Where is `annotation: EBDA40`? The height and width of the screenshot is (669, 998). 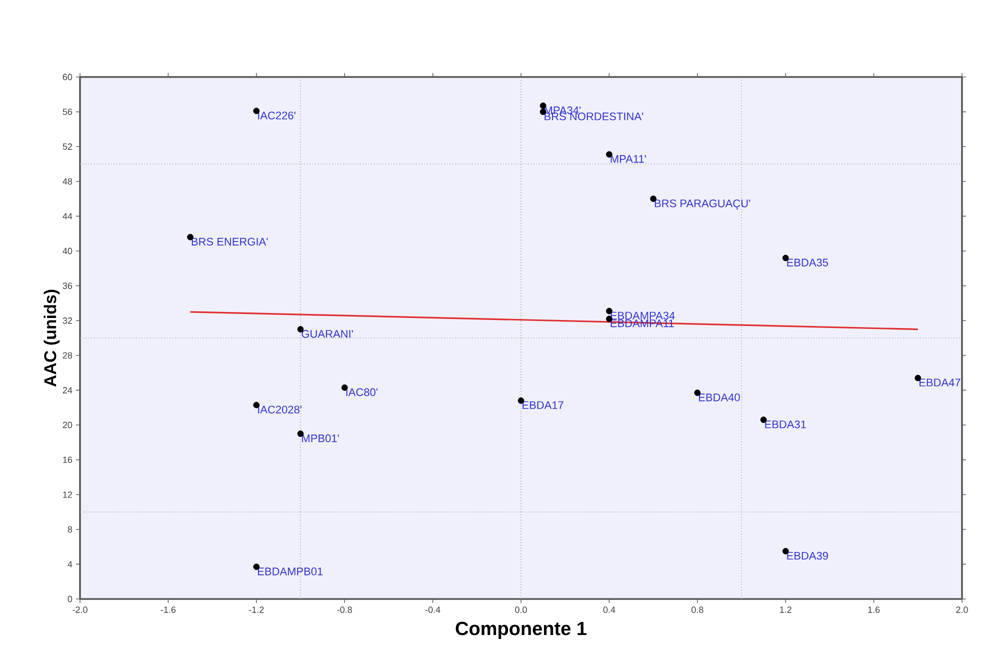
annotation: EBDA40 is located at coordinates (719, 398).